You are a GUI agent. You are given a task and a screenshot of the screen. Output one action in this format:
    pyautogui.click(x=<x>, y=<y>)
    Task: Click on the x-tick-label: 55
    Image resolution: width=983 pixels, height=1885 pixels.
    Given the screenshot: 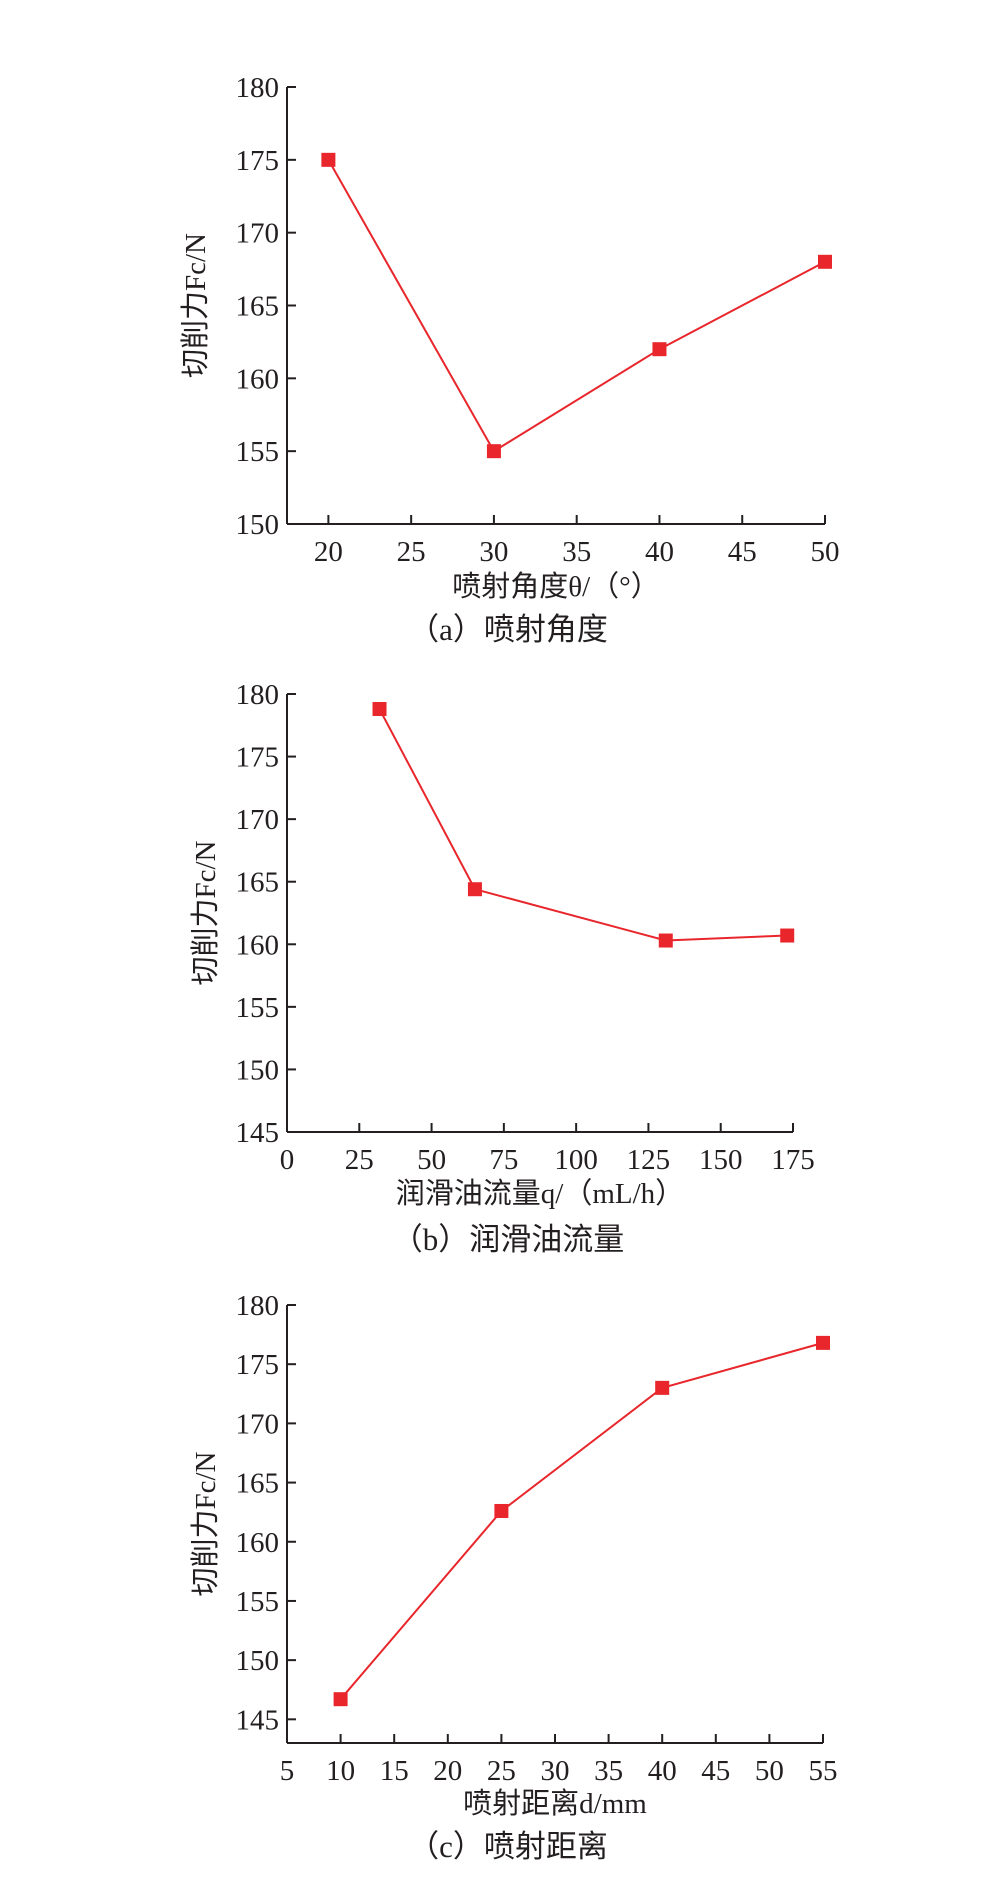 What is the action you would take?
    pyautogui.click(x=823, y=1771)
    